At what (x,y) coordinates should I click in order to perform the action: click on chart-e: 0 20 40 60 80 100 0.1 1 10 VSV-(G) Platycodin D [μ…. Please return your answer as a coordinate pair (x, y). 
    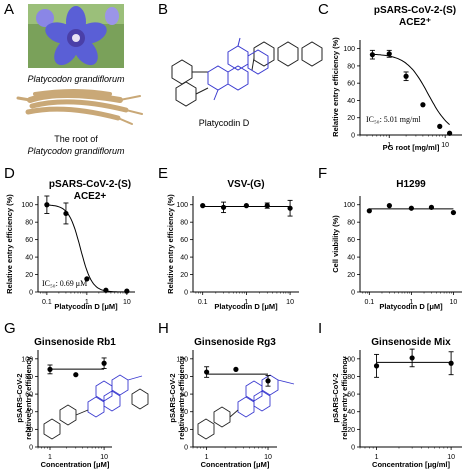
    Looking at the image, I should click on (232, 245).